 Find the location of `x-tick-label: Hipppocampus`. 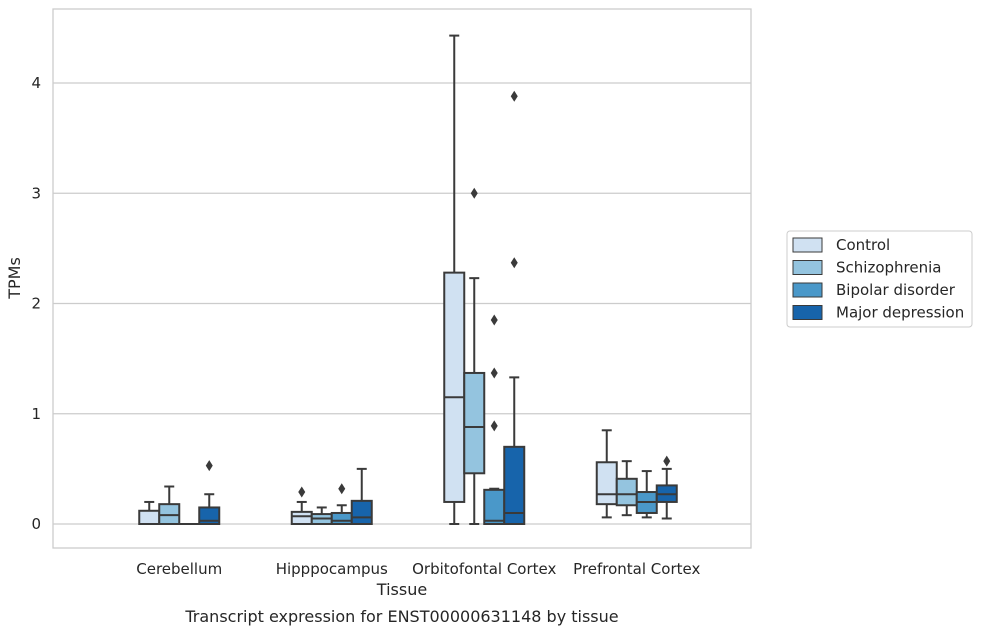

x-tick-label: Hipppocampus is located at coordinates (332, 569).